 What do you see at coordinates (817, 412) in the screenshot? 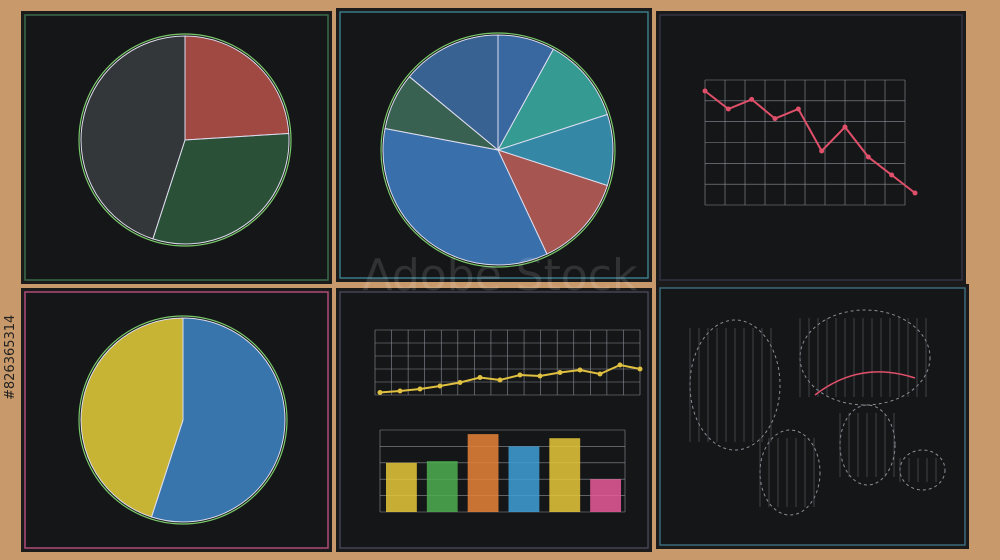
I see `world-map` at bounding box center [817, 412].